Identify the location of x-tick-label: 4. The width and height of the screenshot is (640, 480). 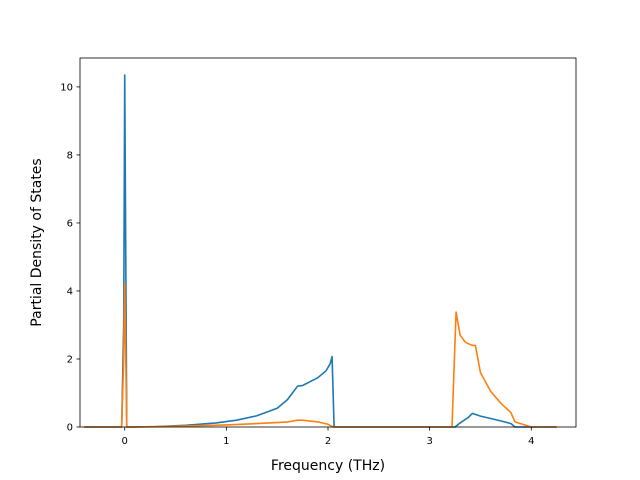
(531, 441).